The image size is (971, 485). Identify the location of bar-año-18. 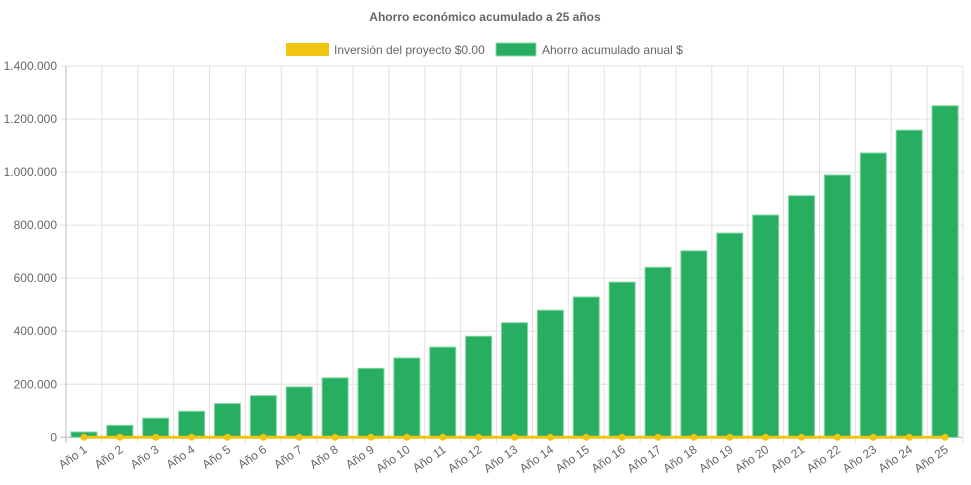
(694, 344).